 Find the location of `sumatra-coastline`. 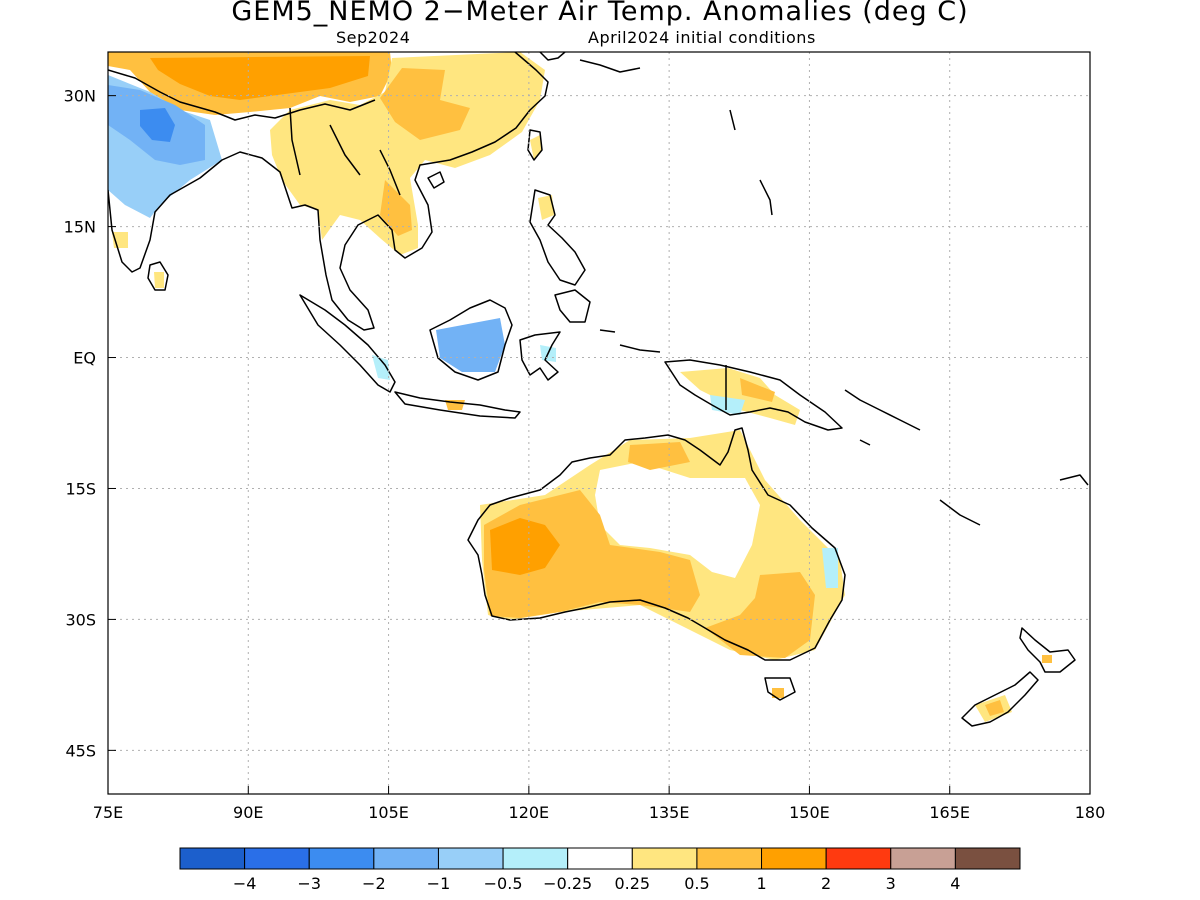

sumatra-coastline is located at coordinates (347, 343).